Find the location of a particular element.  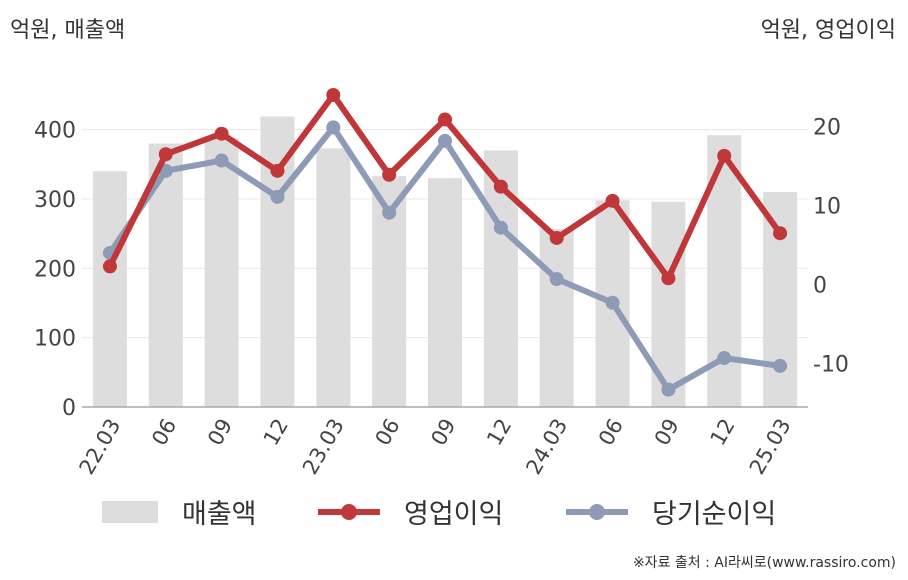

legend-item-sales: 매출액 is located at coordinates (179, 511).